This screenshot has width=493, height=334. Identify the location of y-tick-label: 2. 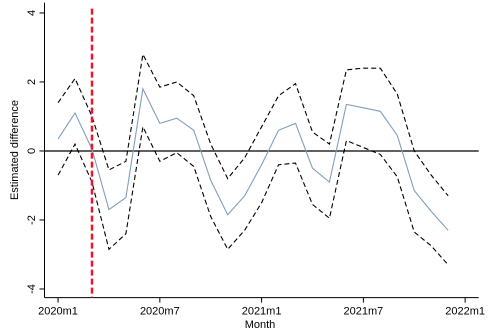
(32, 82).